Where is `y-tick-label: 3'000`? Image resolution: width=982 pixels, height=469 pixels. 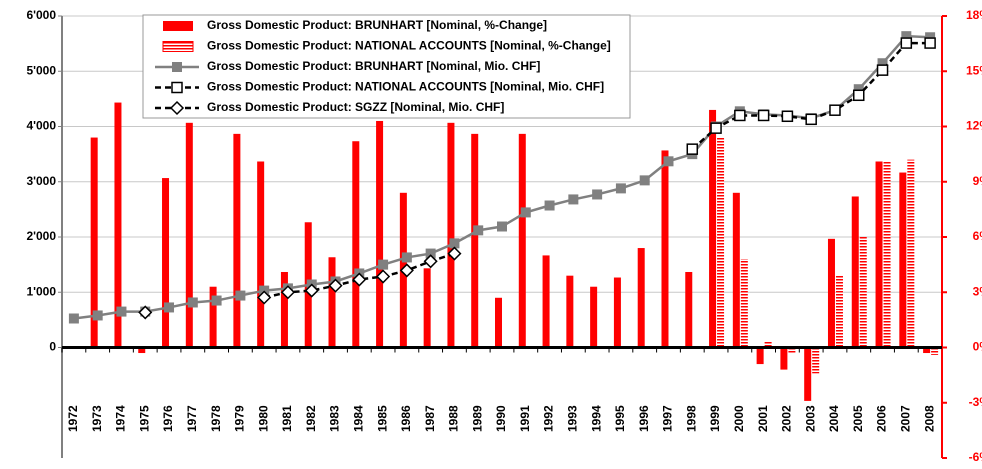 y-tick-label: 3'000 is located at coordinates (41, 181).